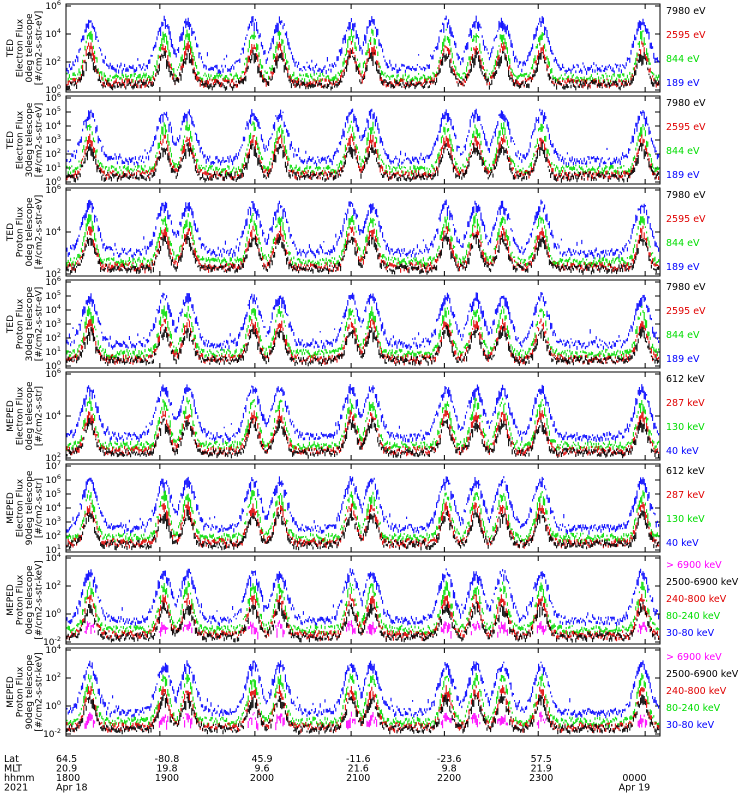 The width and height of the screenshot is (750, 800). What do you see at coordinates (262, 778) in the screenshot?
I see `footer-hhmm: 2000` at bounding box center [262, 778].